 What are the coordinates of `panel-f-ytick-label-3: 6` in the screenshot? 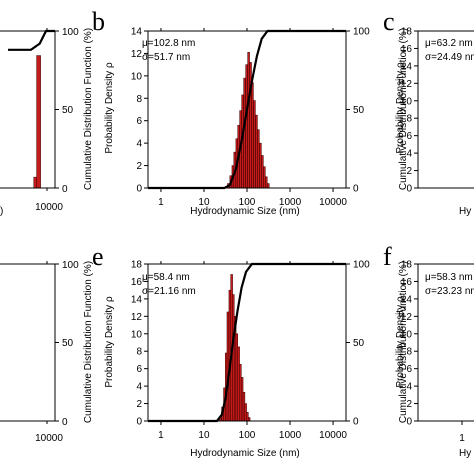 It's located at (409, 369).